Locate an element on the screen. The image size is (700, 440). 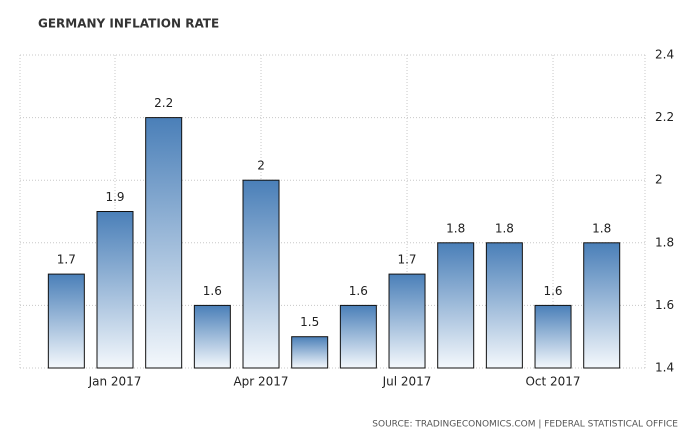
y-tick-label: 2 is located at coordinates (659, 180).